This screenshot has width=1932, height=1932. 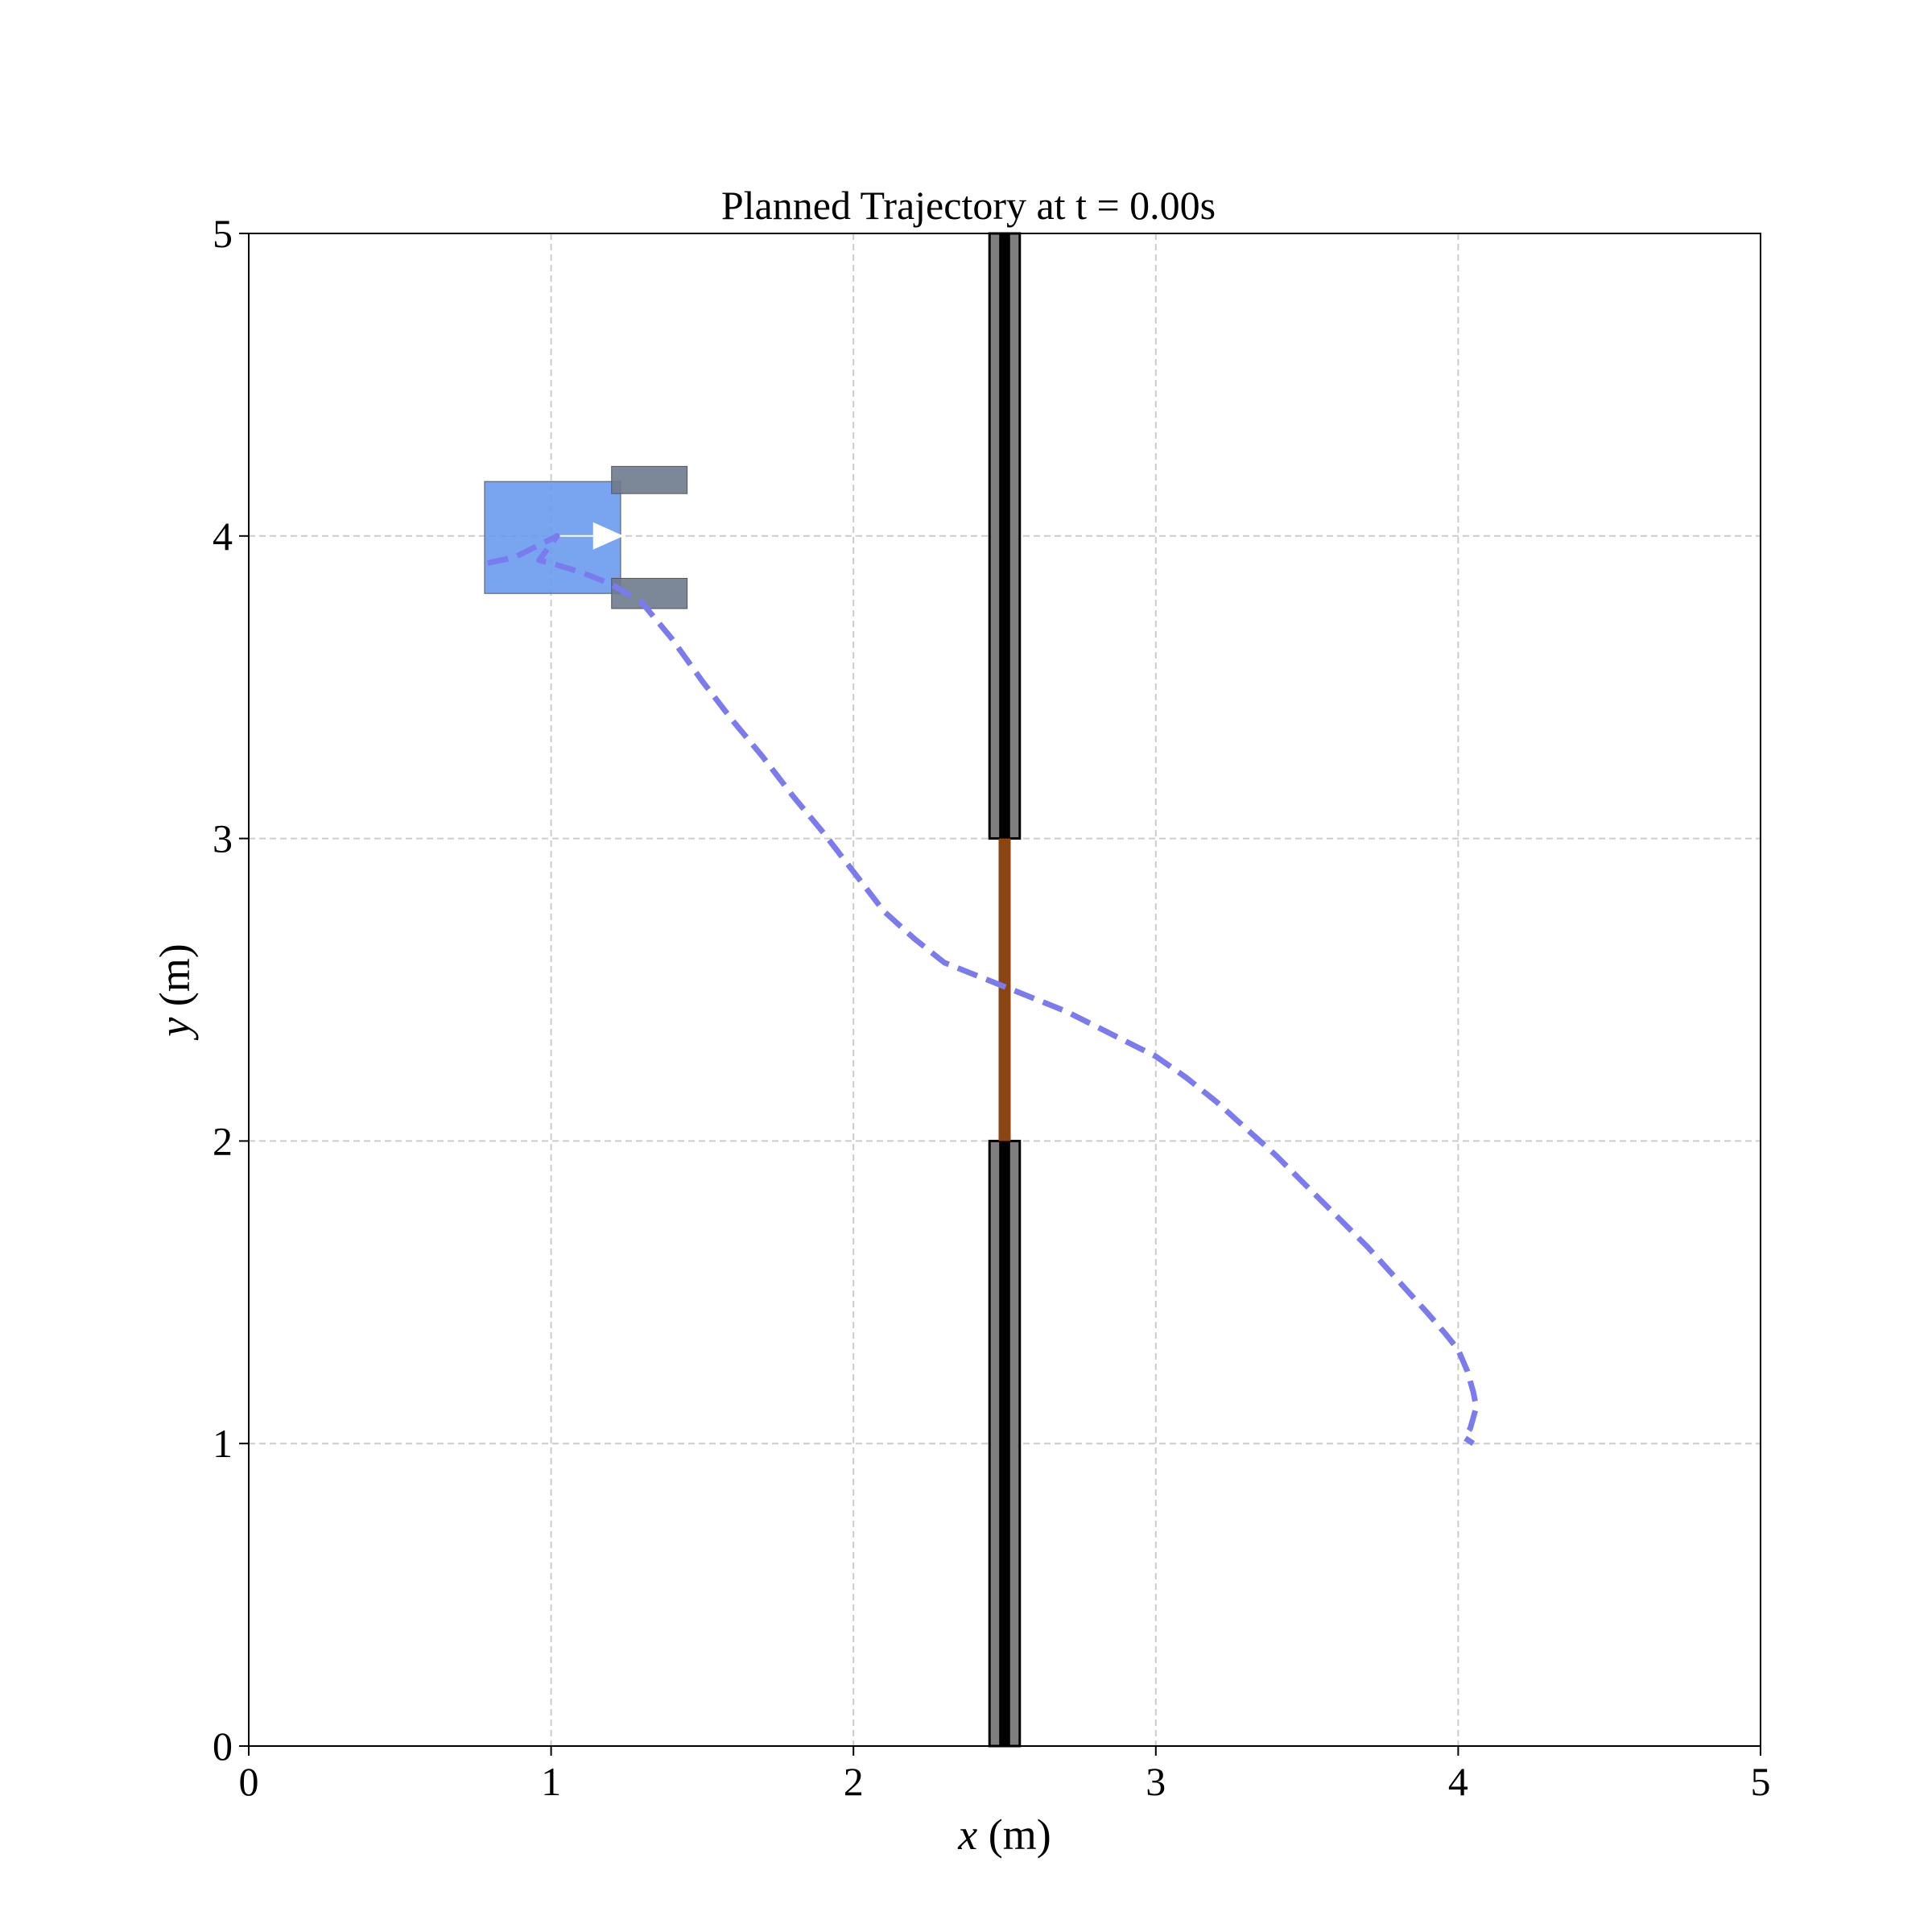 What do you see at coordinates (586, 537) in the screenshot?
I see `robot` at bounding box center [586, 537].